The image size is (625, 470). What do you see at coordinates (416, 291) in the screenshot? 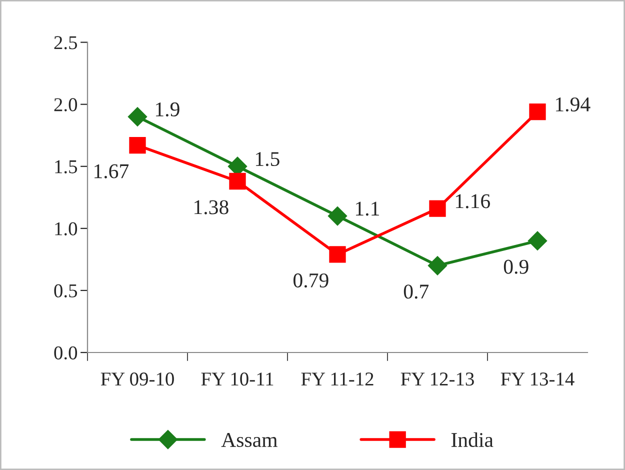
I see `data-label: 0.7` at bounding box center [416, 291].